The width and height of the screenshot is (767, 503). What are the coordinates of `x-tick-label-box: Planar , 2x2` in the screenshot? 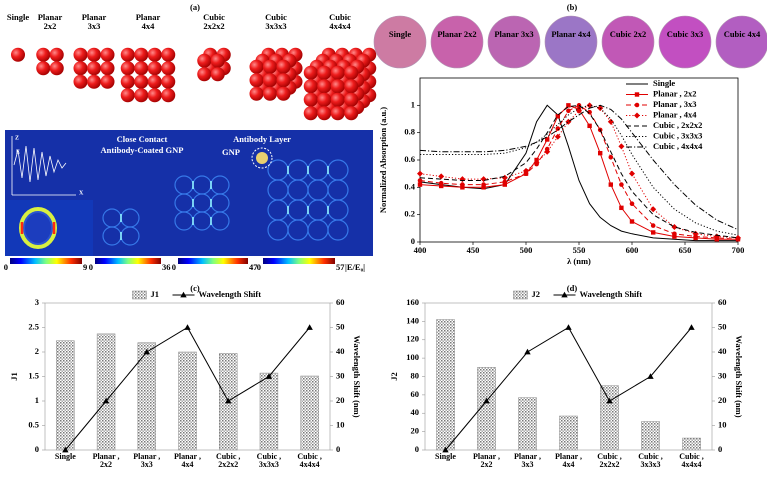 It's located at (486, 461).